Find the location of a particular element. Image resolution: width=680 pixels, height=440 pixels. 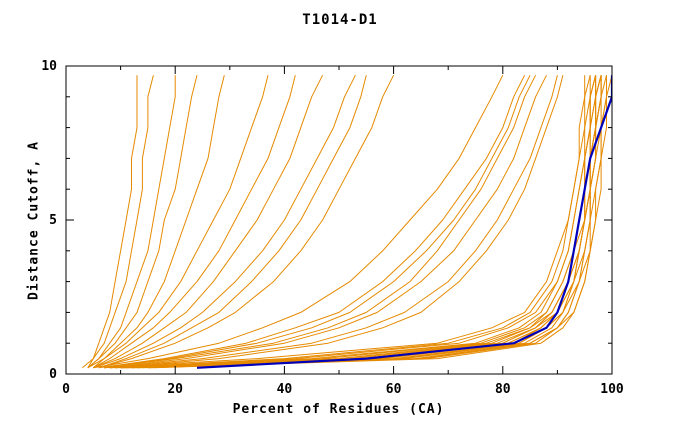

x-tick-label: 100 is located at coordinates (612, 389).